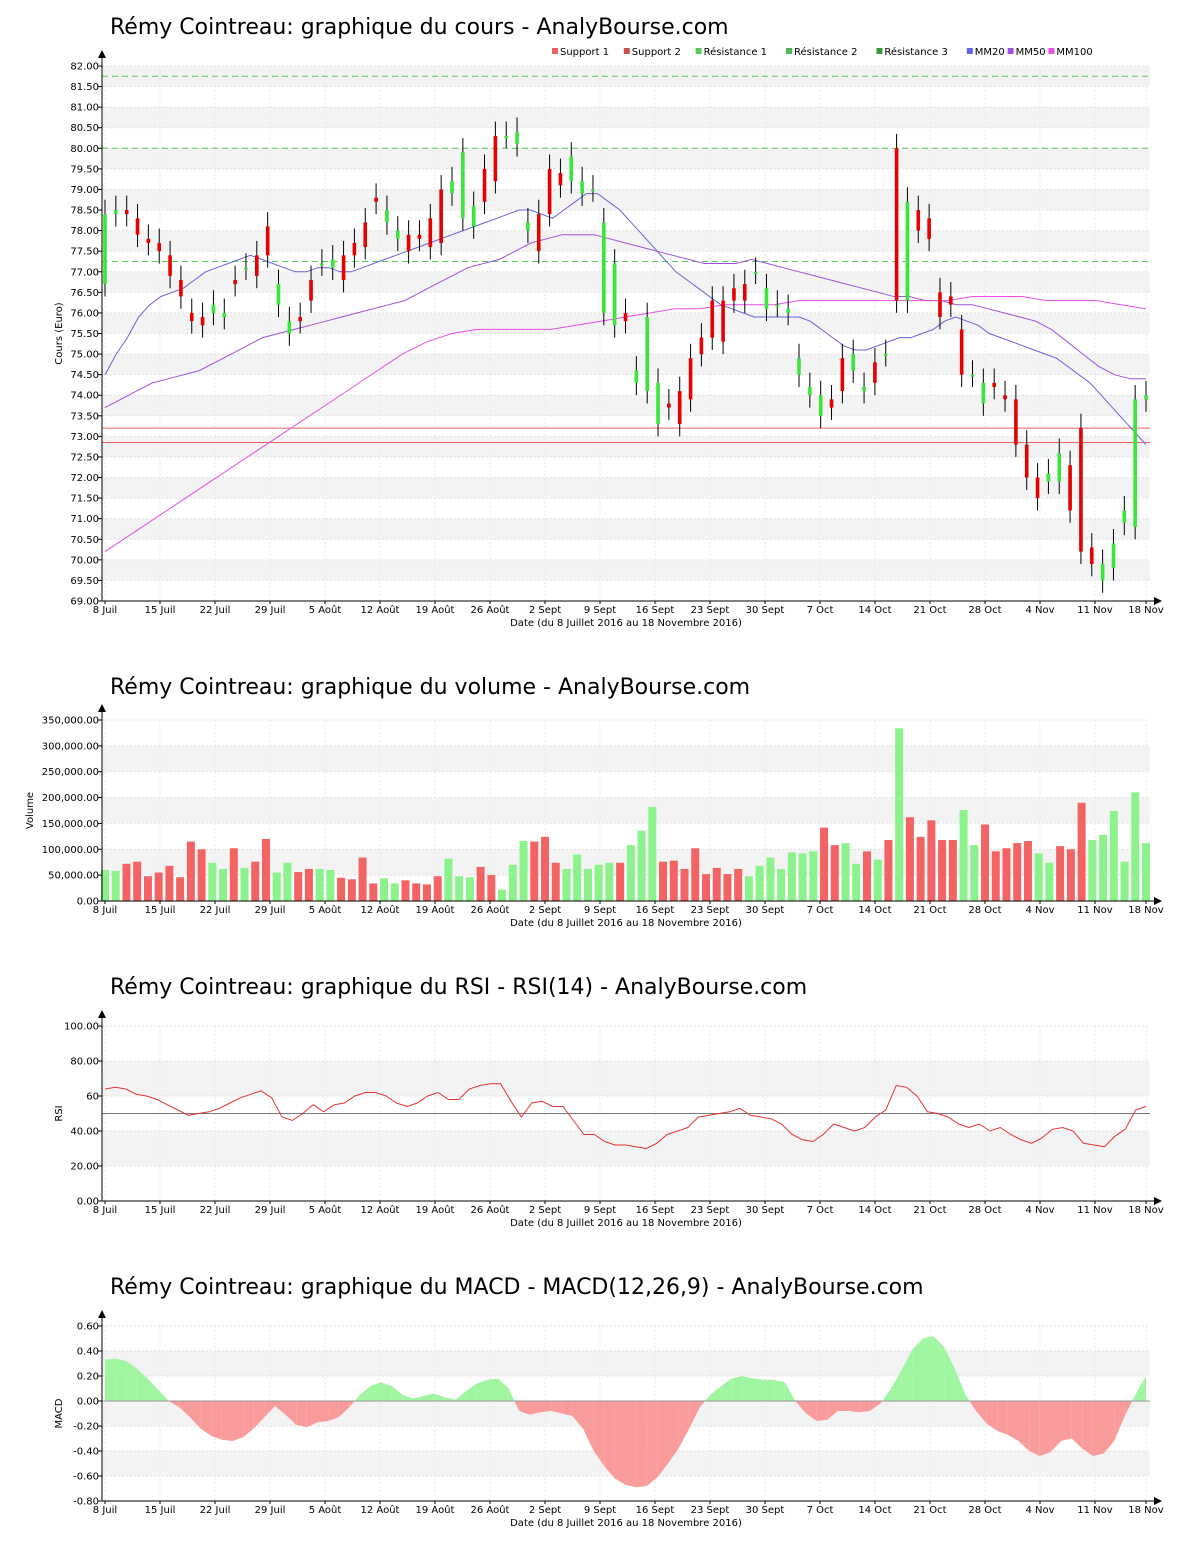 Image resolution: width=1200 pixels, height=1554 pixels. Describe the element at coordinates (88, 1202) in the screenshot. I see `rsi-y-tick-label: 0.00` at that location.